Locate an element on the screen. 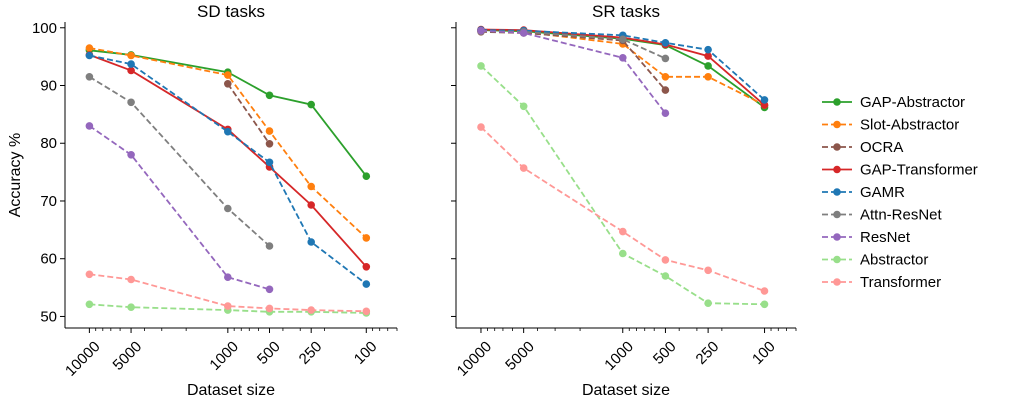 The height and width of the screenshot is (402, 1013). series-slot-abstractor is located at coordinates (228, 143).